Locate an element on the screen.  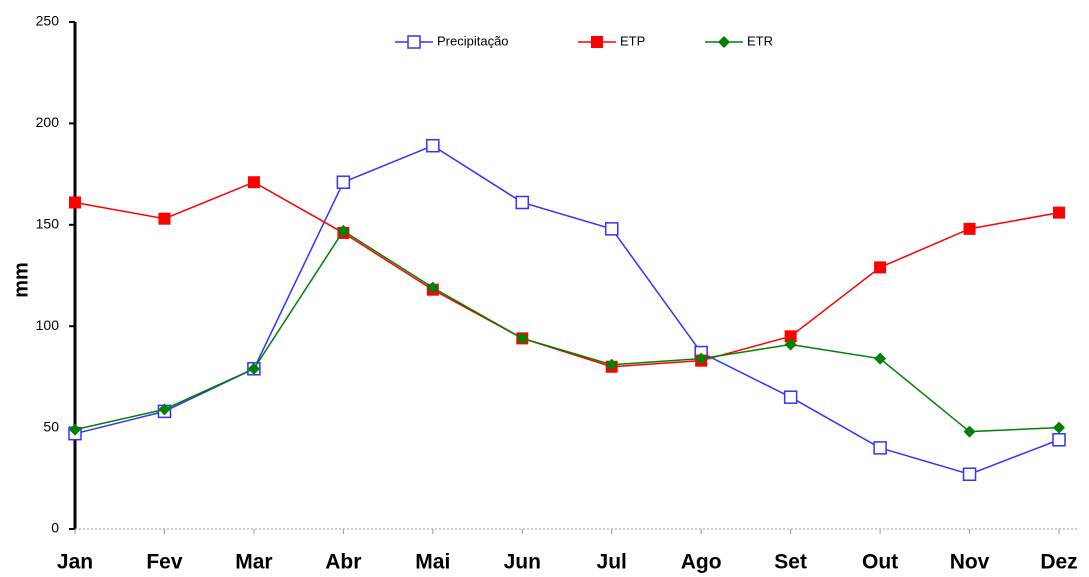
y-tick-label: 100 is located at coordinates (48, 325).